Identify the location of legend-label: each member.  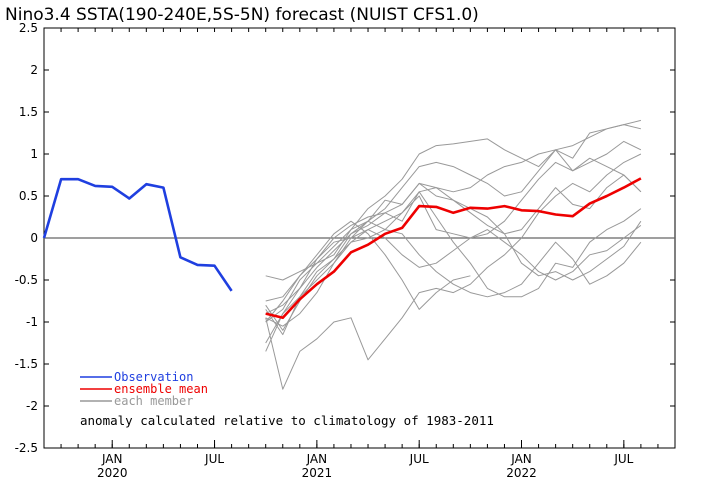
(153, 401).